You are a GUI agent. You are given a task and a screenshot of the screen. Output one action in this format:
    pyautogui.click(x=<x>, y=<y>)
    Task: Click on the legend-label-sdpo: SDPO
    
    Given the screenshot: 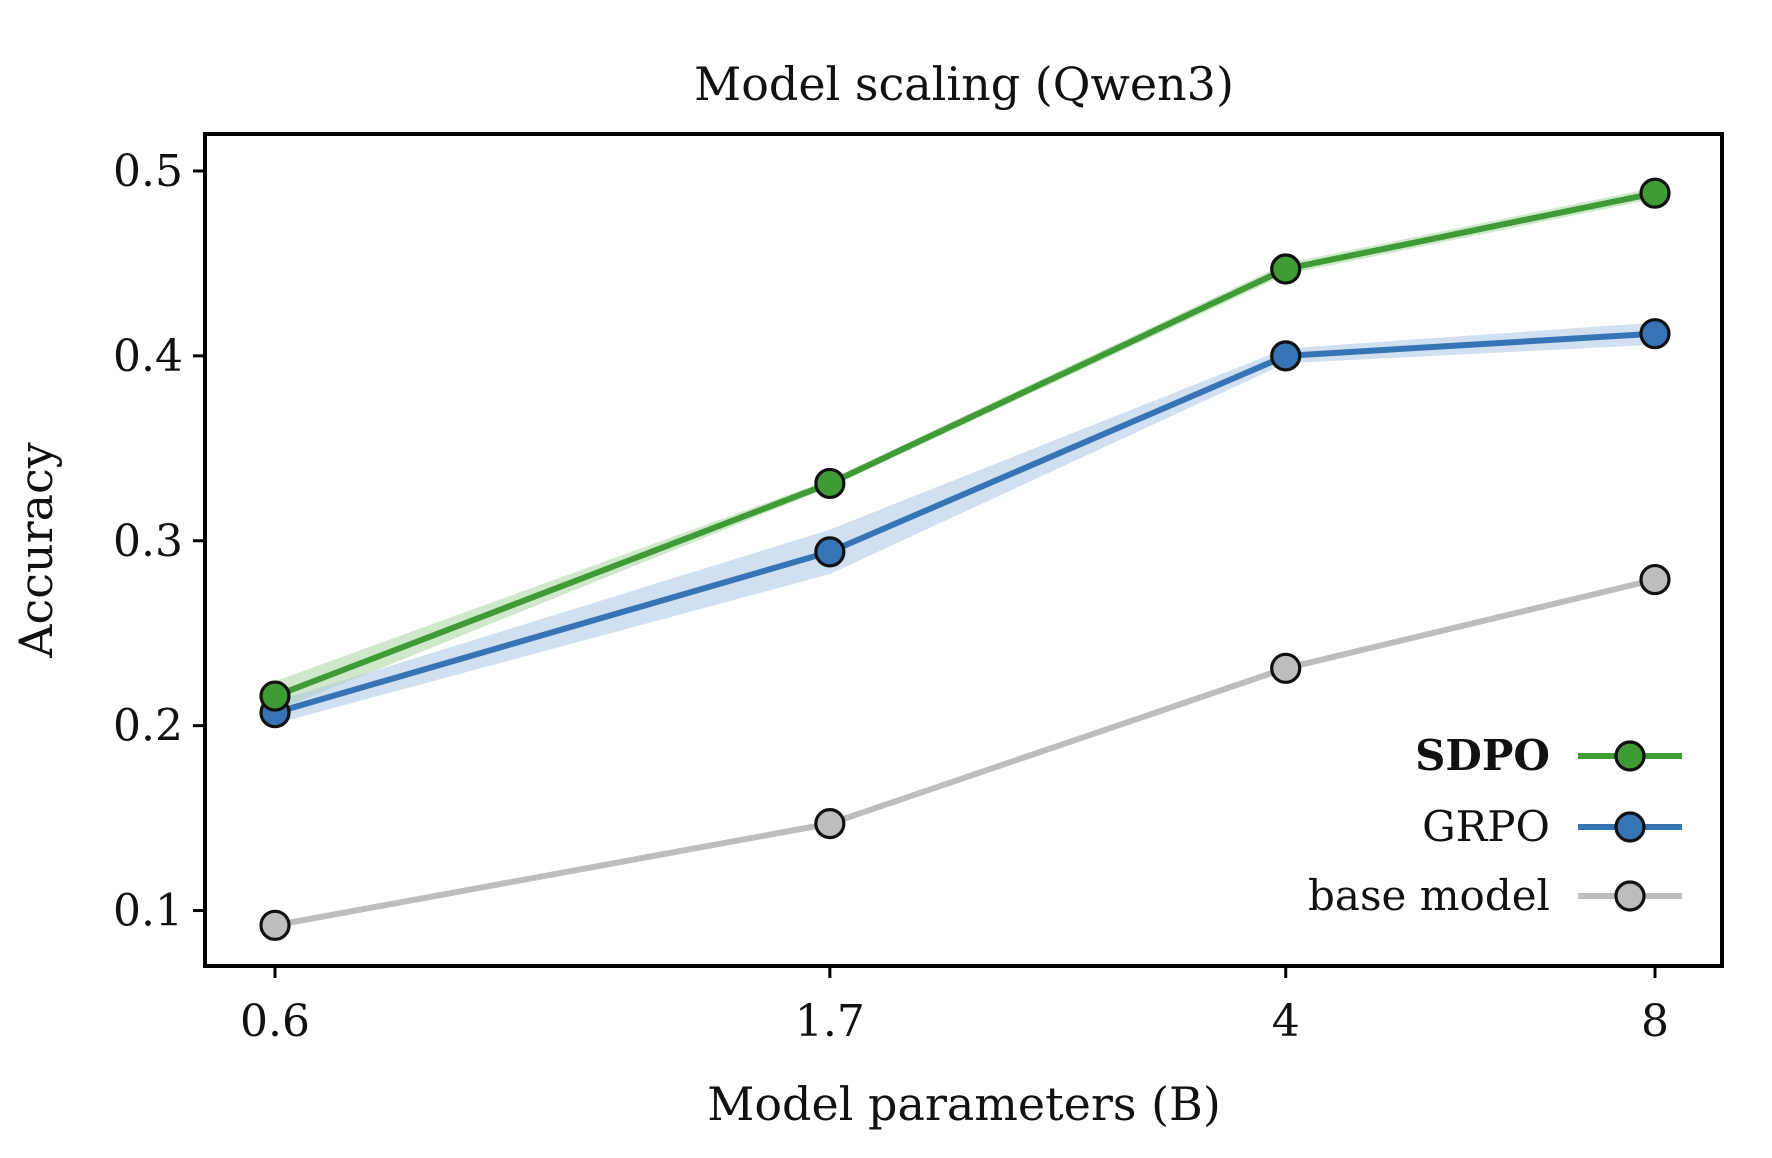 What is the action you would take?
    pyautogui.click(x=1482, y=755)
    